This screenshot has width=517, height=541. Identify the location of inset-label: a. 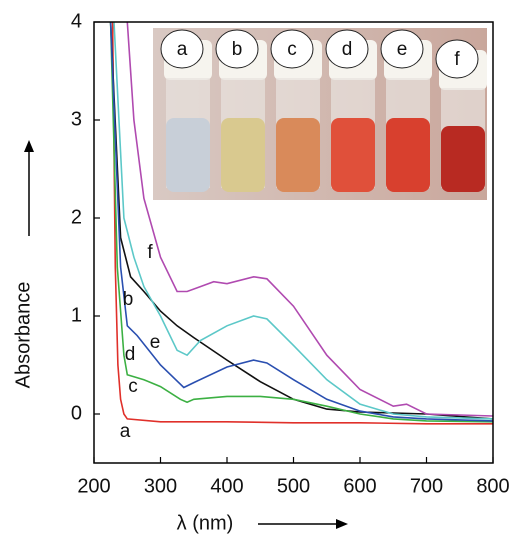
(182, 49).